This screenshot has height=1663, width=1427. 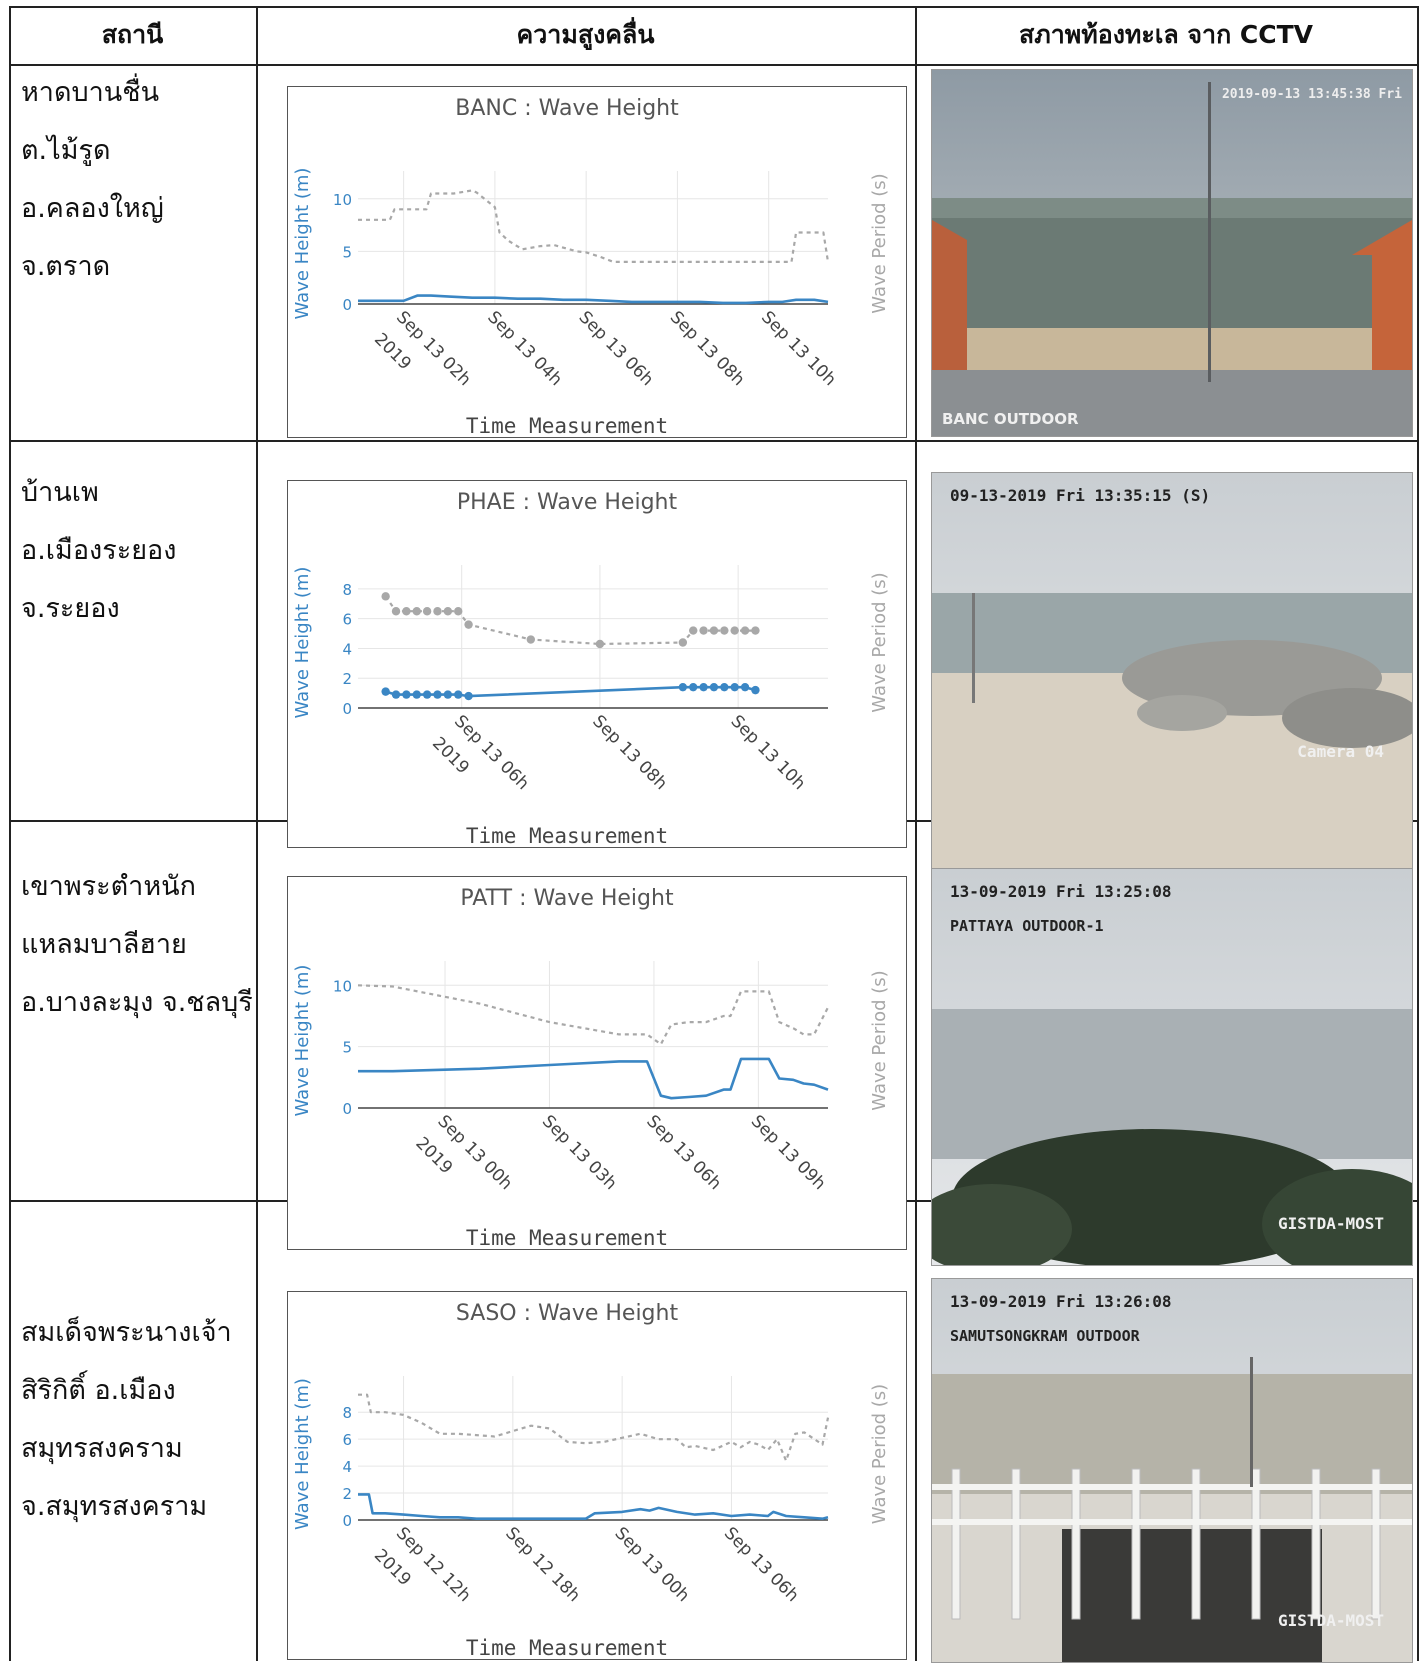 What do you see at coordinates (798, 348) in the screenshot?
I see `x-tick-label: Sep 13 10h` at bounding box center [798, 348].